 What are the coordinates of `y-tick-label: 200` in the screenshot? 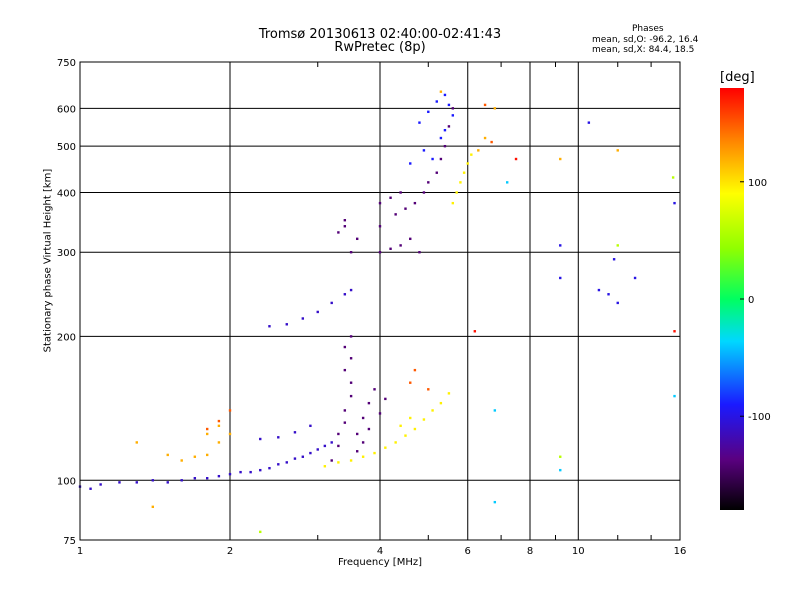 It's located at (66, 337).